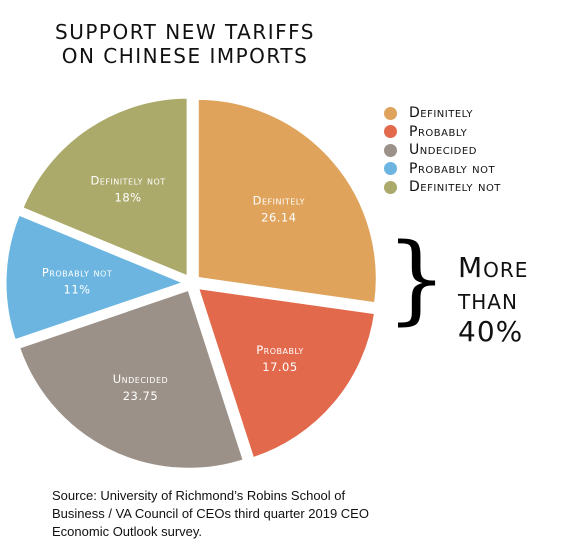  I want to click on legend-swatch-undecided, so click(390, 150).